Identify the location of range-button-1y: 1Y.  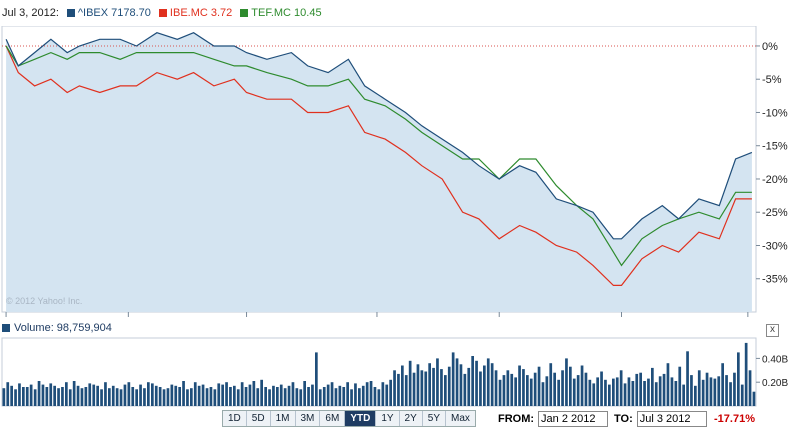
(388, 418).